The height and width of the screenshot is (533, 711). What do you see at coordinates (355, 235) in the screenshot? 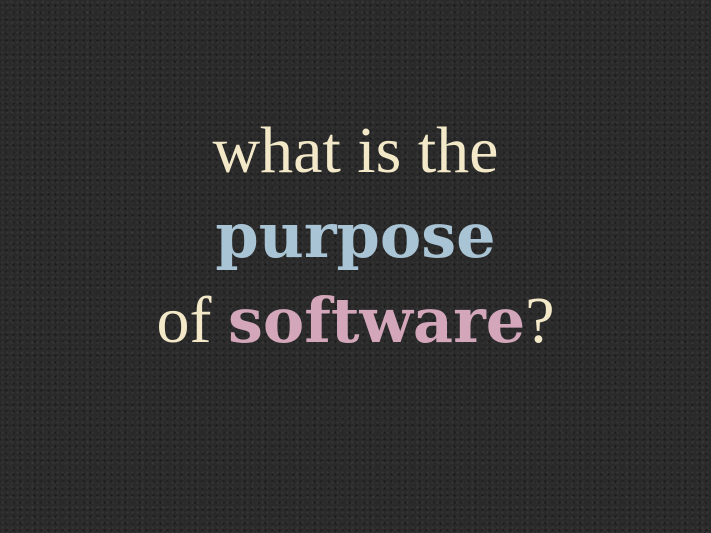
I see `title-word-purpose: purpose` at bounding box center [355, 235].